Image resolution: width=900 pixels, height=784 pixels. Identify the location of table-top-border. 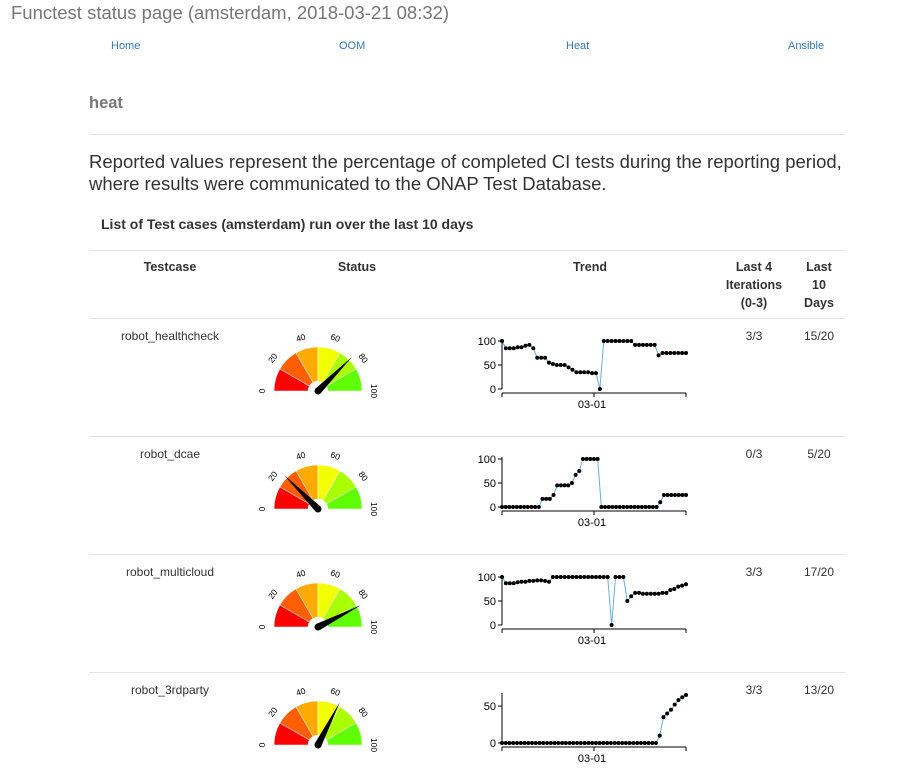
(467, 250).